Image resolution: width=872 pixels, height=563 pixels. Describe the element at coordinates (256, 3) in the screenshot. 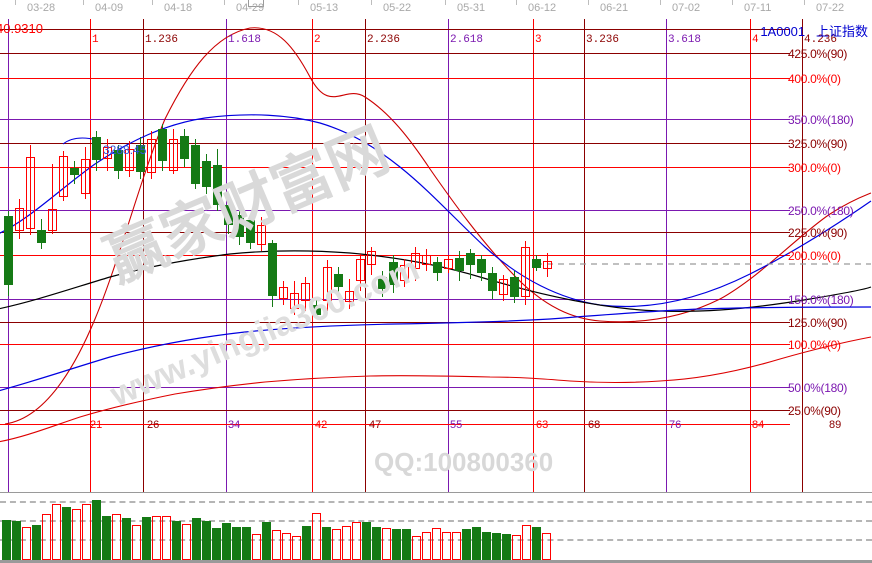

I see `ruler-handle` at that location.